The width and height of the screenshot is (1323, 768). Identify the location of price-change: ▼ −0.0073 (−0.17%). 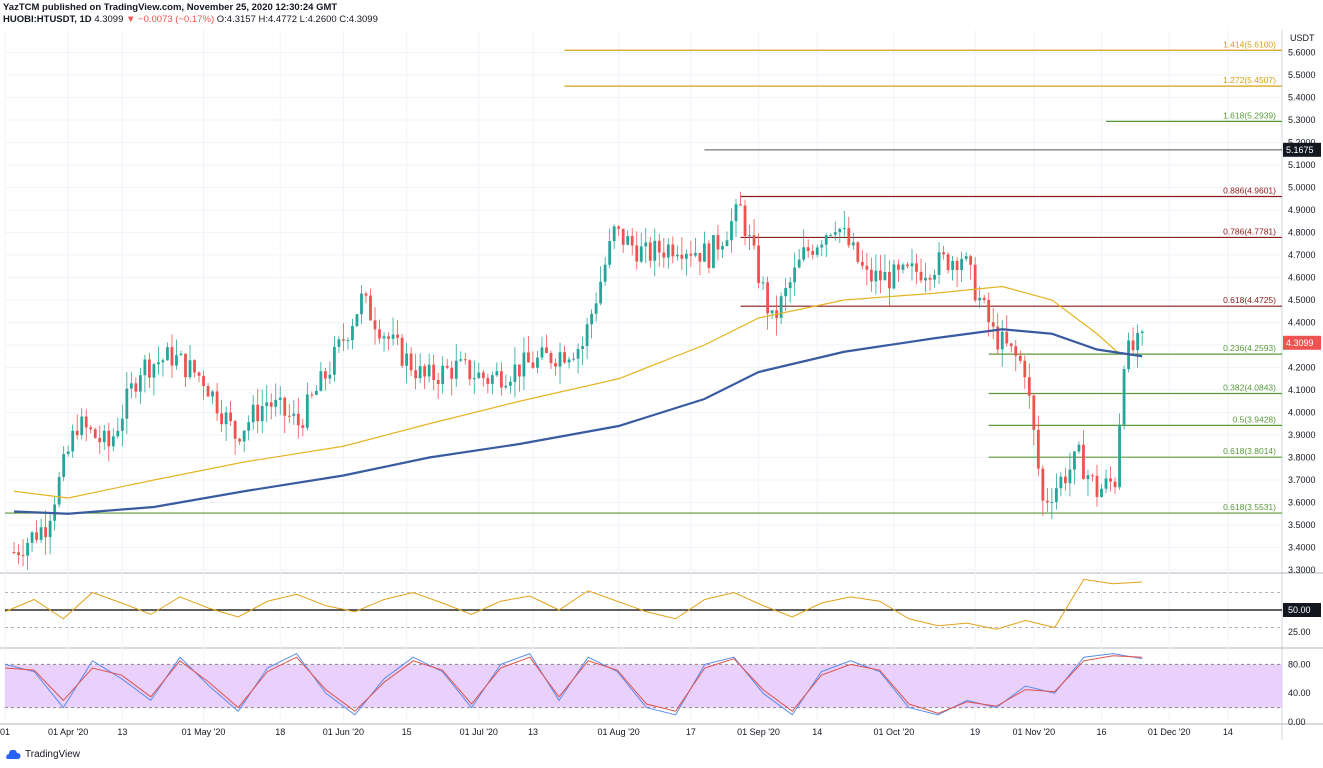
(170, 19).